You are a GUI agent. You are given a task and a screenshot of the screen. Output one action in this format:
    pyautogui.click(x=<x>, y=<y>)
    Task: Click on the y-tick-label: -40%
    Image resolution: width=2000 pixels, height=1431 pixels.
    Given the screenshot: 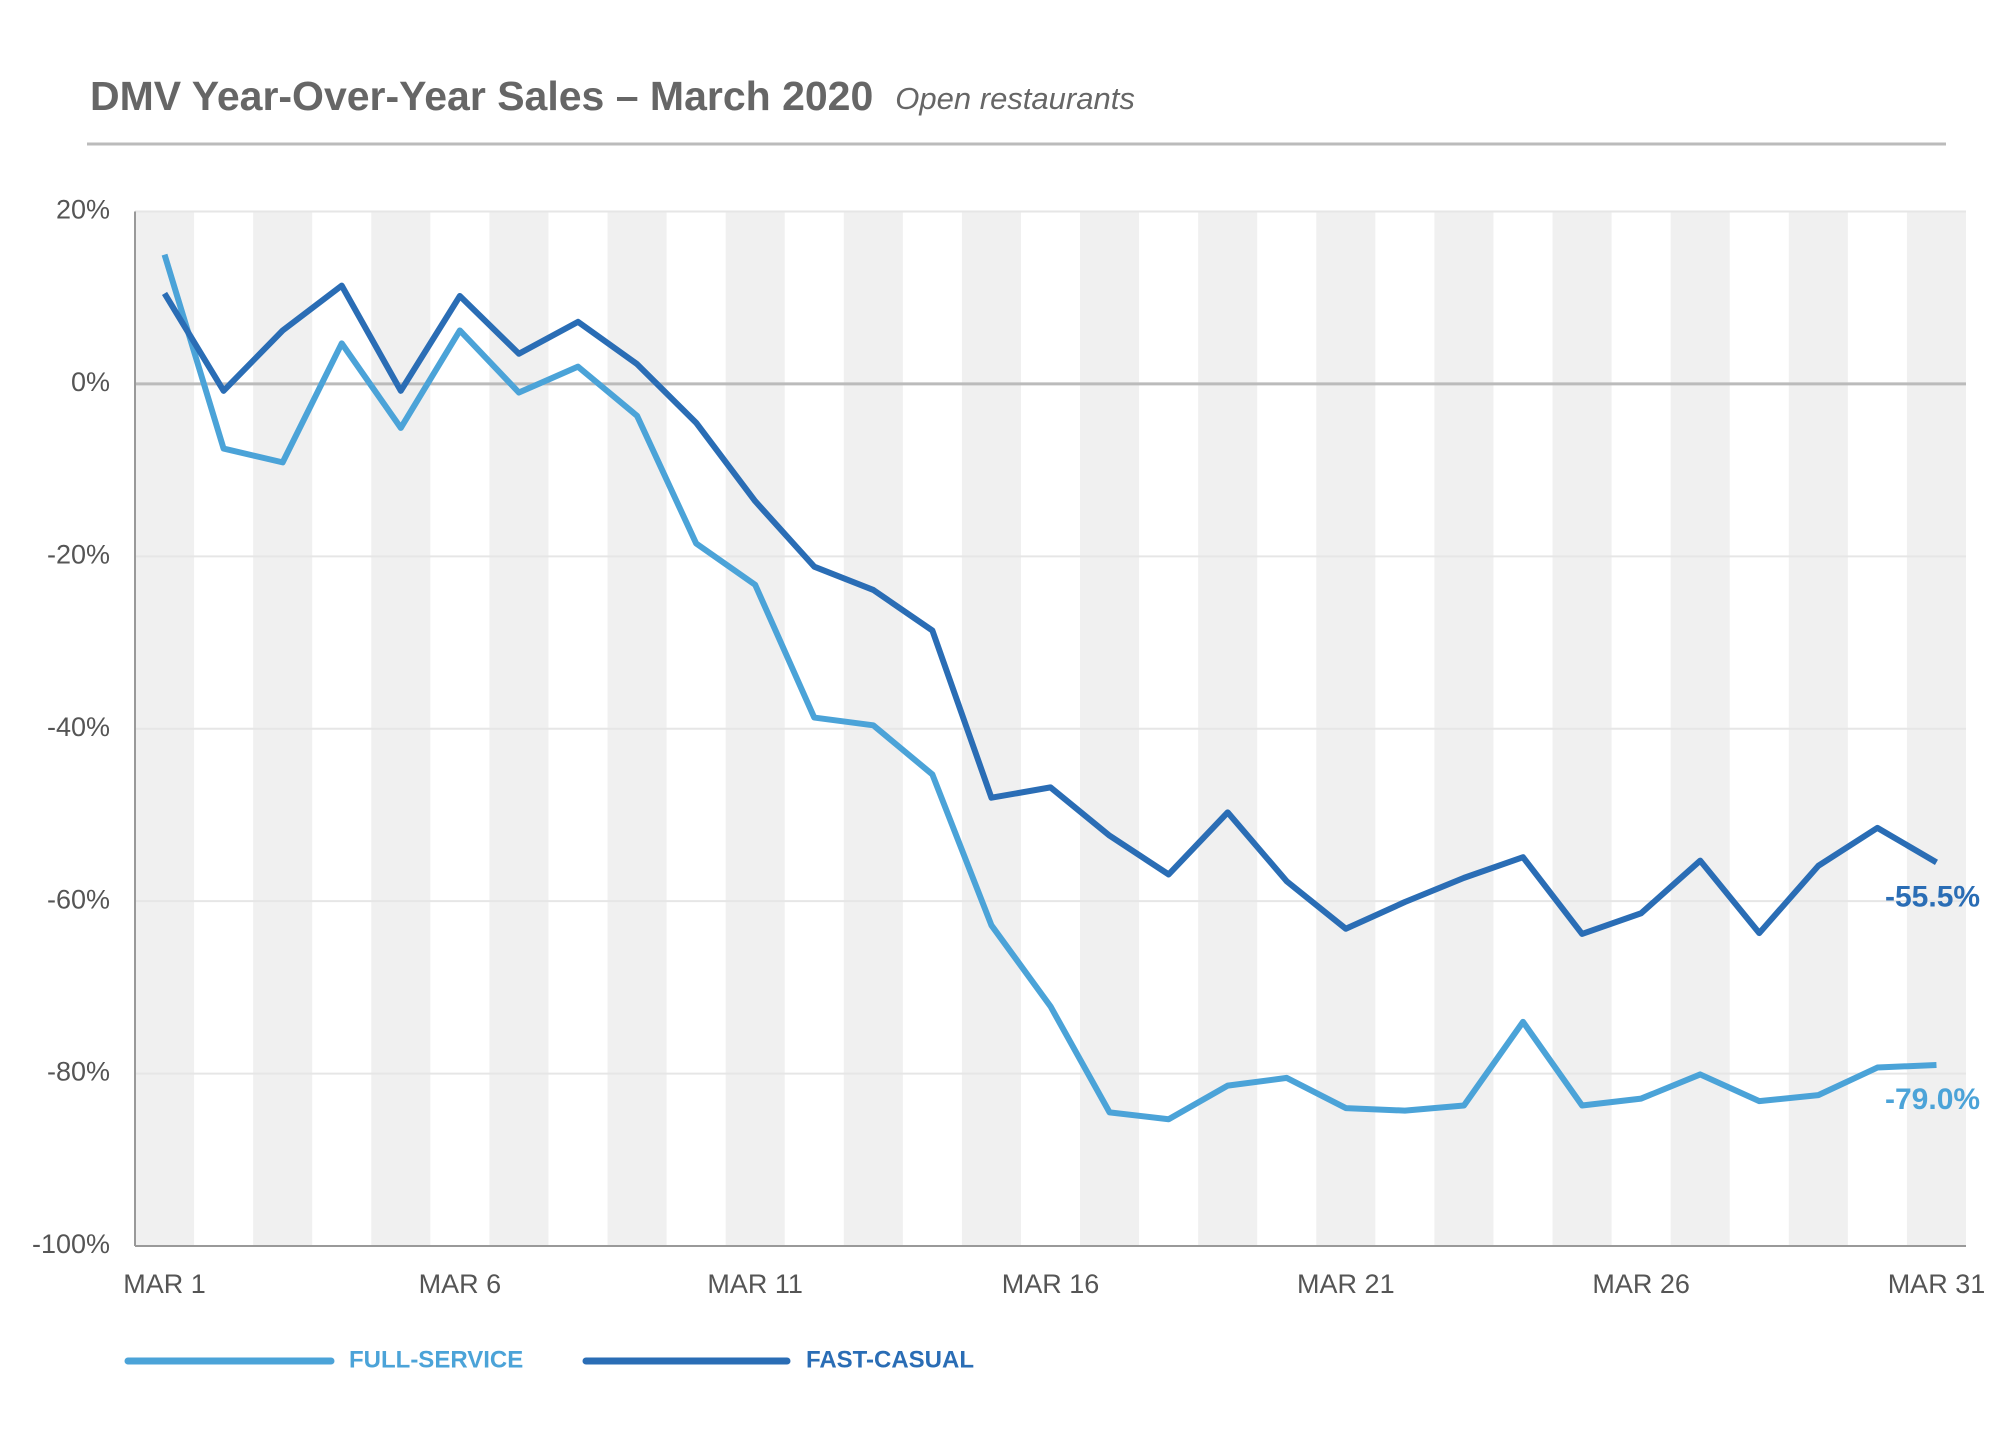 What is the action you would take?
    pyautogui.click(x=78, y=727)
    